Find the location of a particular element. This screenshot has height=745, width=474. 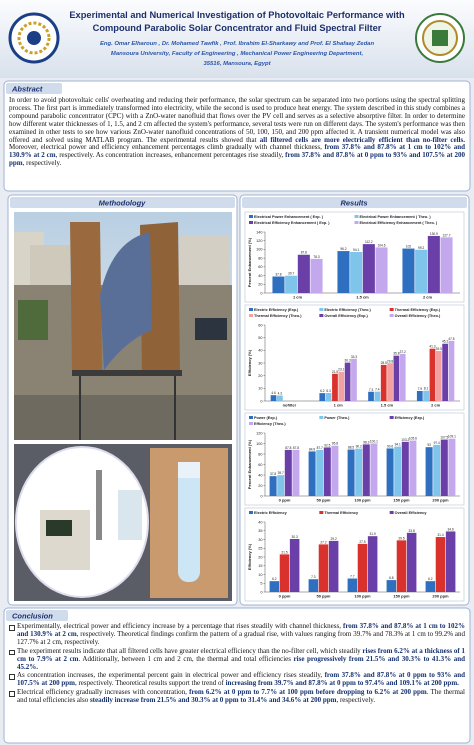

data-label: 45.2 is located at coordinates (445, 342).